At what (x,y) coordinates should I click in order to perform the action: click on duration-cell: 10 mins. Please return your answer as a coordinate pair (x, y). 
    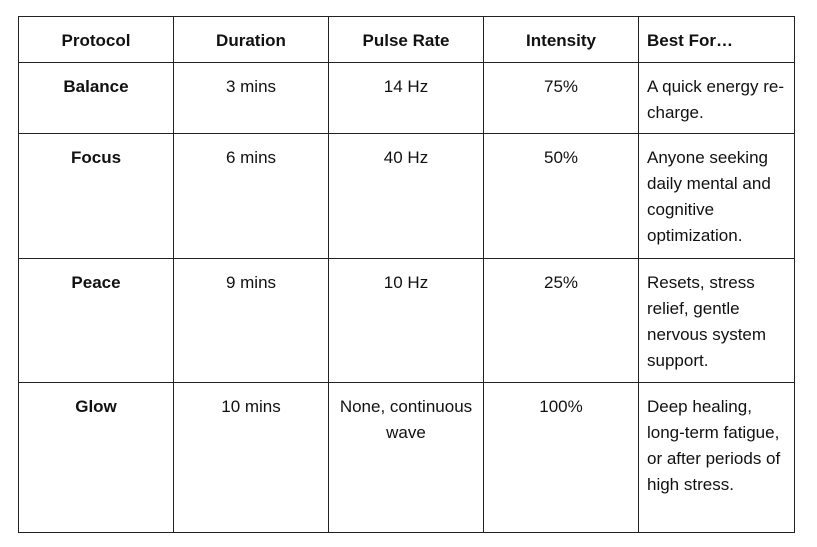
    Looking at the image, I should click on (251, 457).